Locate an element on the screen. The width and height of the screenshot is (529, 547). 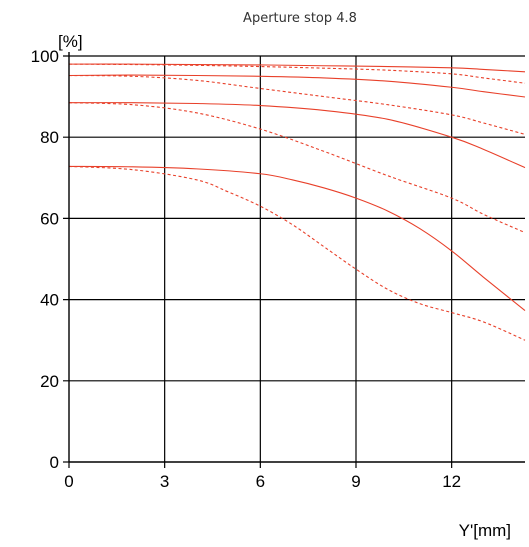
y-tick-label: 100 is located at coordinates (45, 56).